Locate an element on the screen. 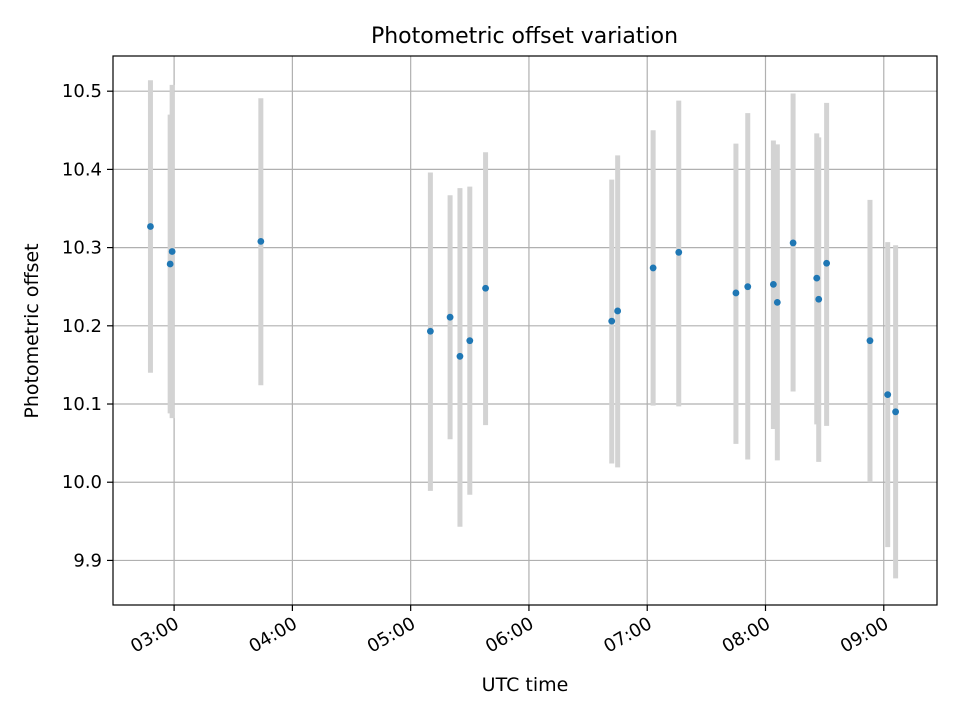 Image resolution: width=960 pixels, height=720 pixels. y-tick-label: 10.0 is located at coordinates (82, 482).